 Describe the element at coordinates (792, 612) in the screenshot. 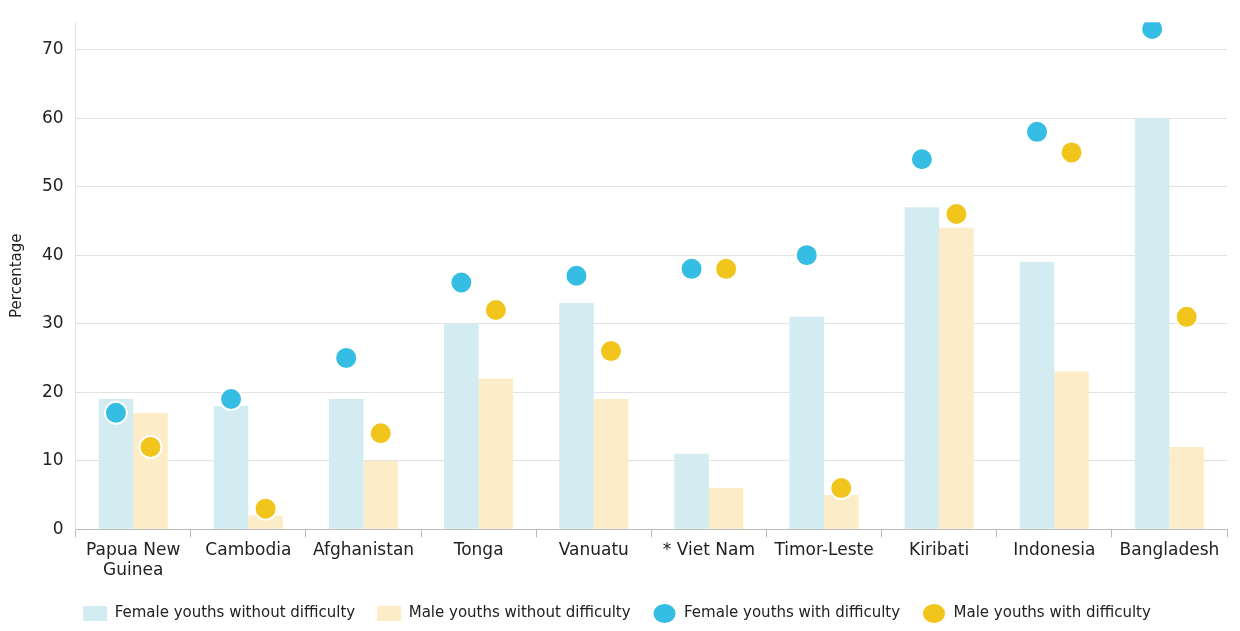

I see `legend-label: Female youths with difficulty` at that location.